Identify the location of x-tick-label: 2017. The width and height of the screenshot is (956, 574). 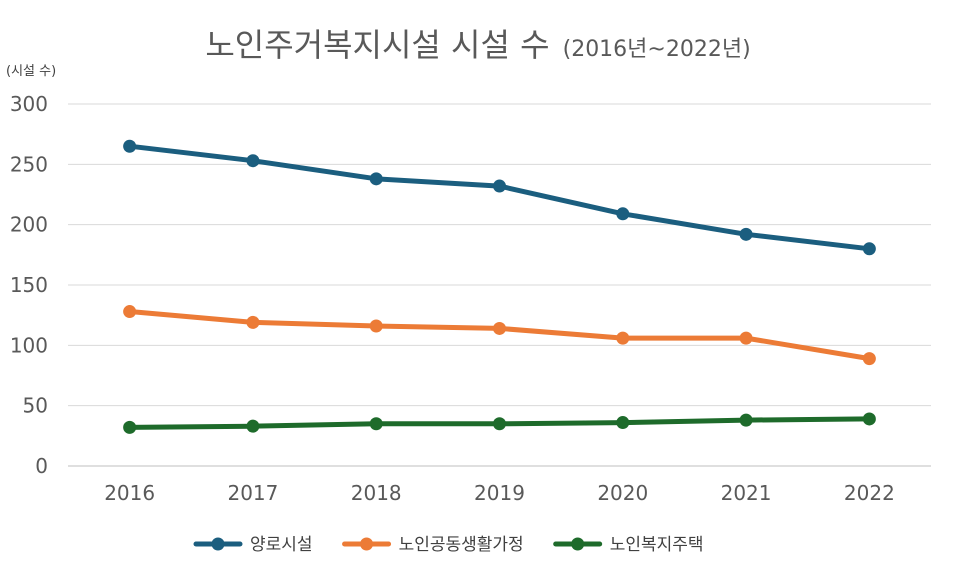
(252, 493).